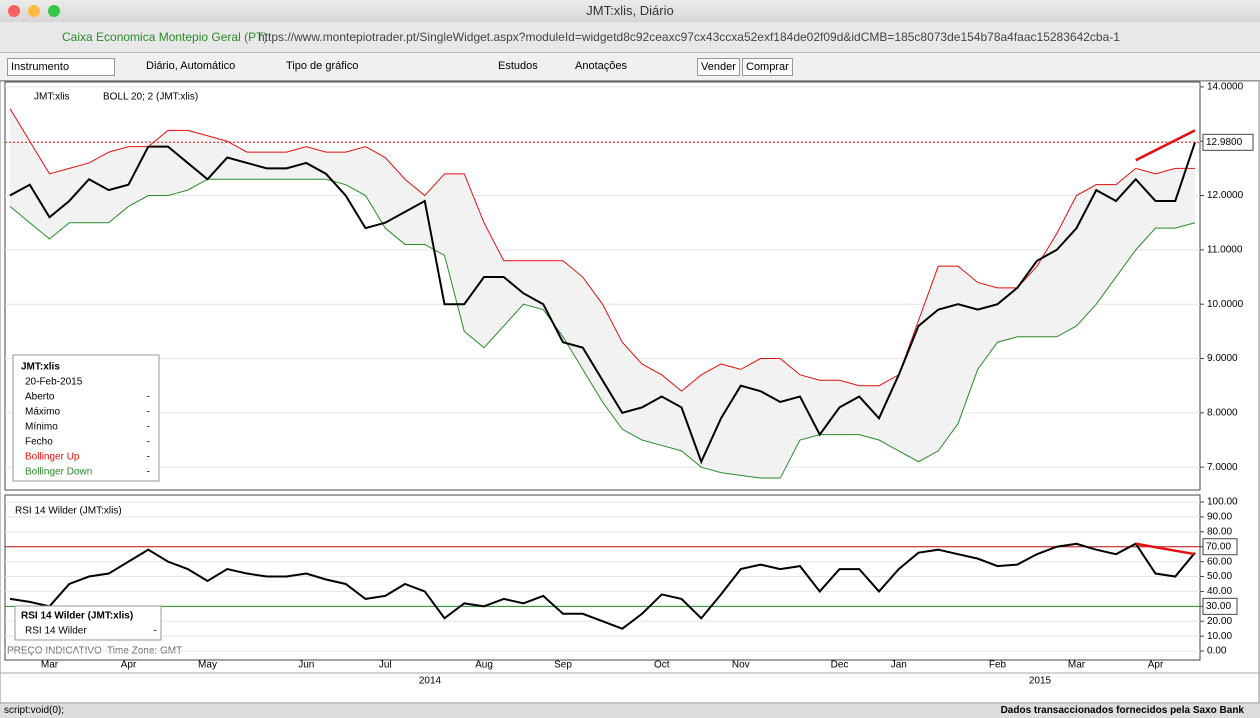 Image resolution: width=1260 pixels, height=718 pixels. What do you see at coordinates (52, 97) in the screenshot?
I see `instrument-legend: JMT:xlis` at bounding box center [52, 97].